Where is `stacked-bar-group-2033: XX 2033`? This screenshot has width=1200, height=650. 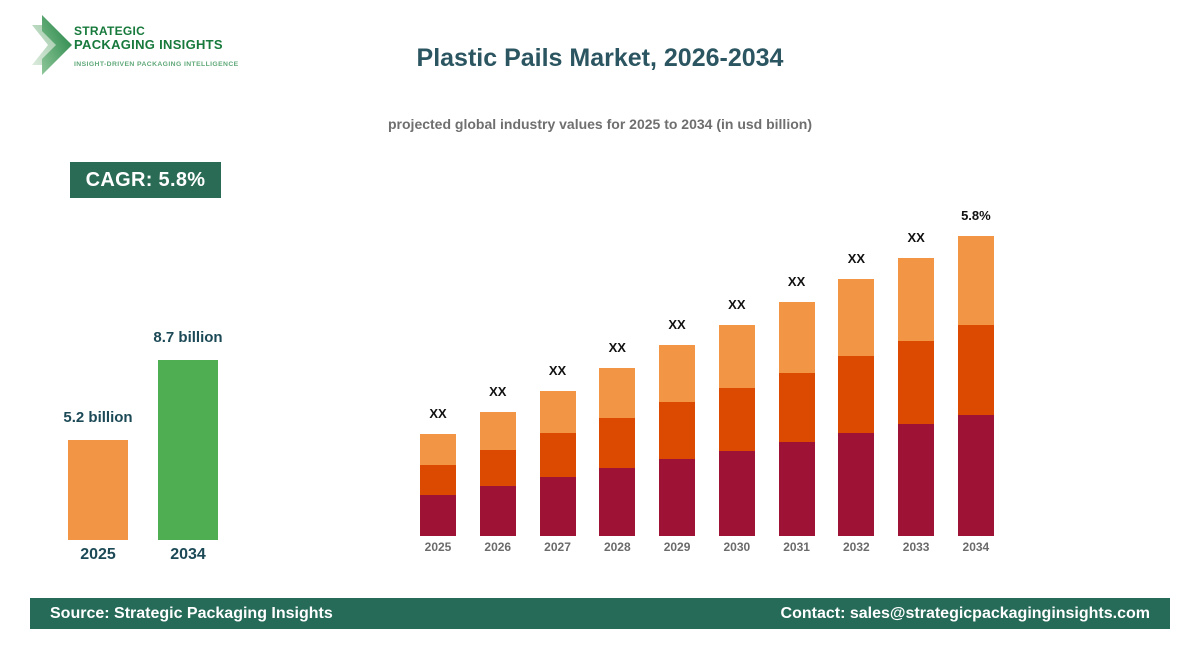
stacked-bar-group-2033: XX 2033 is located at coordinates (916, 393).